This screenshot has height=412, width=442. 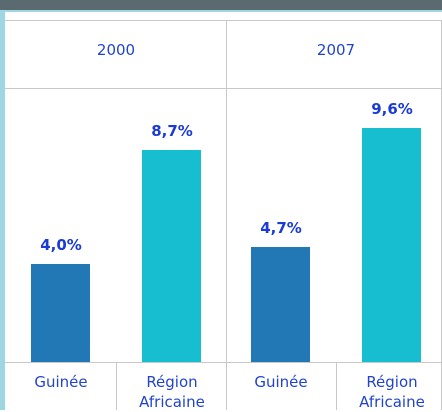 I want to click on panel-title: 2000, so click(x=116, y=50).